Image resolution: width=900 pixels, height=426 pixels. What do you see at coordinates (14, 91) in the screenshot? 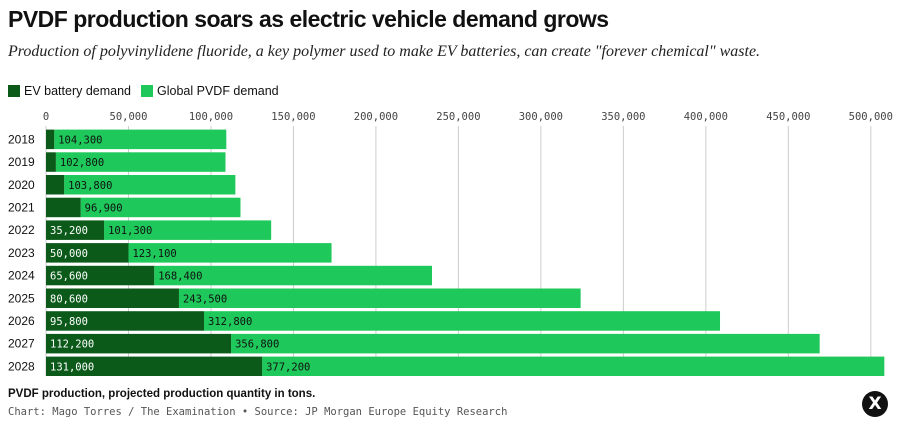
I see `legend-swatch-ev` at bounding box center [14, 91].